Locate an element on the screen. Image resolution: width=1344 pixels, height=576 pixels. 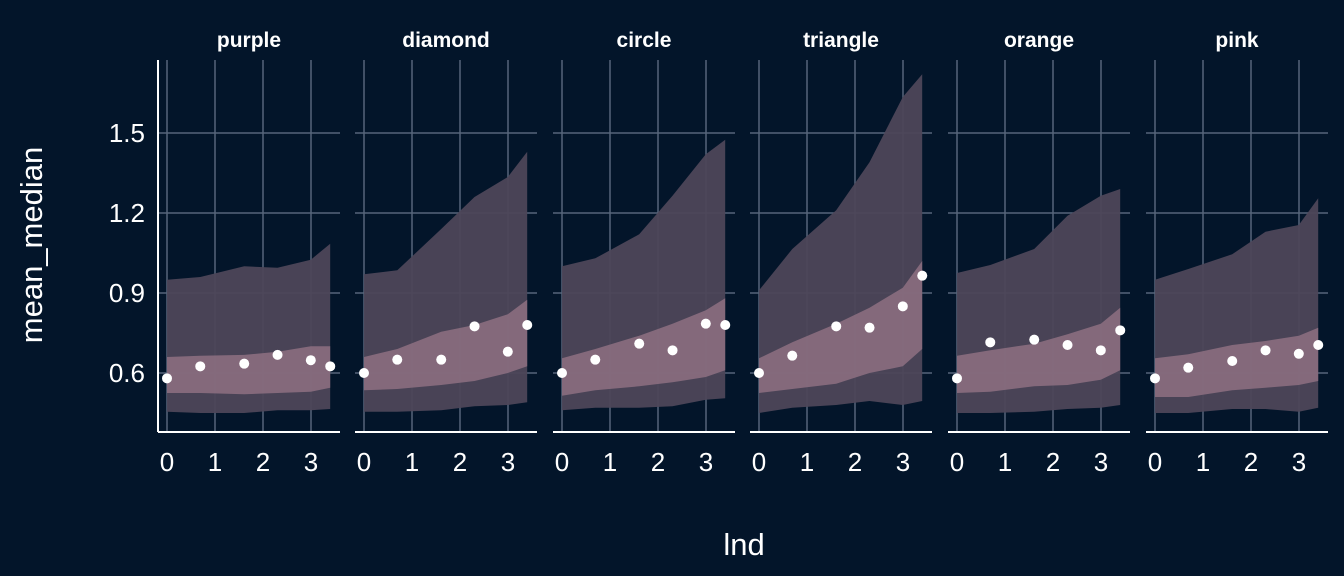
facet-panel-triangle: triangle 0 1 2 3 is located at coordinates (841, 253).